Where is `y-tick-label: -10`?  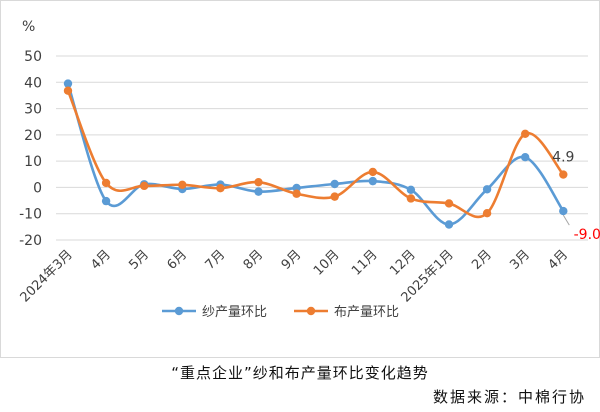
y-tick-label: -10 is located at coordinates (30, 215).